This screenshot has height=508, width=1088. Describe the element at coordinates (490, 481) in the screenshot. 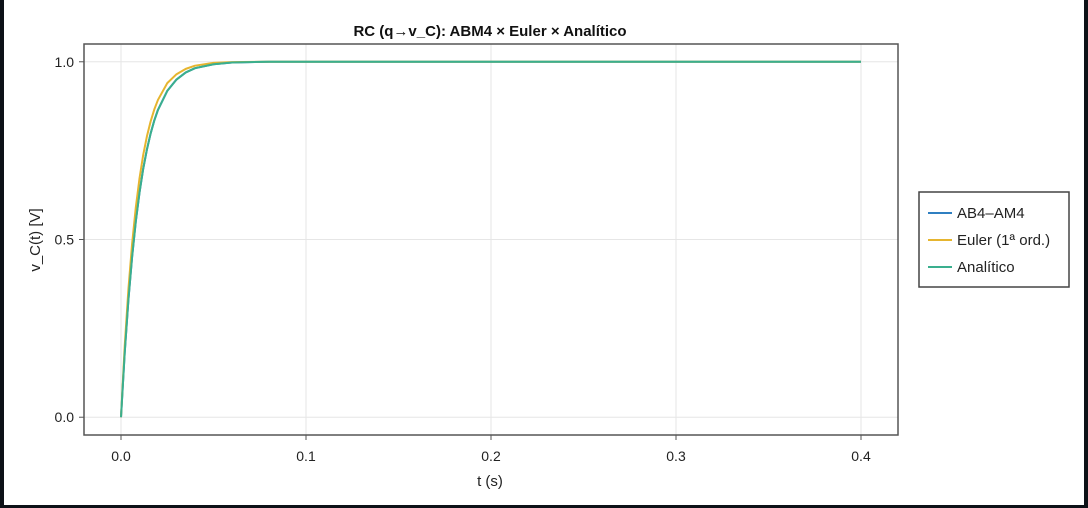

I see `x-axis-label: t (s)` at that location.